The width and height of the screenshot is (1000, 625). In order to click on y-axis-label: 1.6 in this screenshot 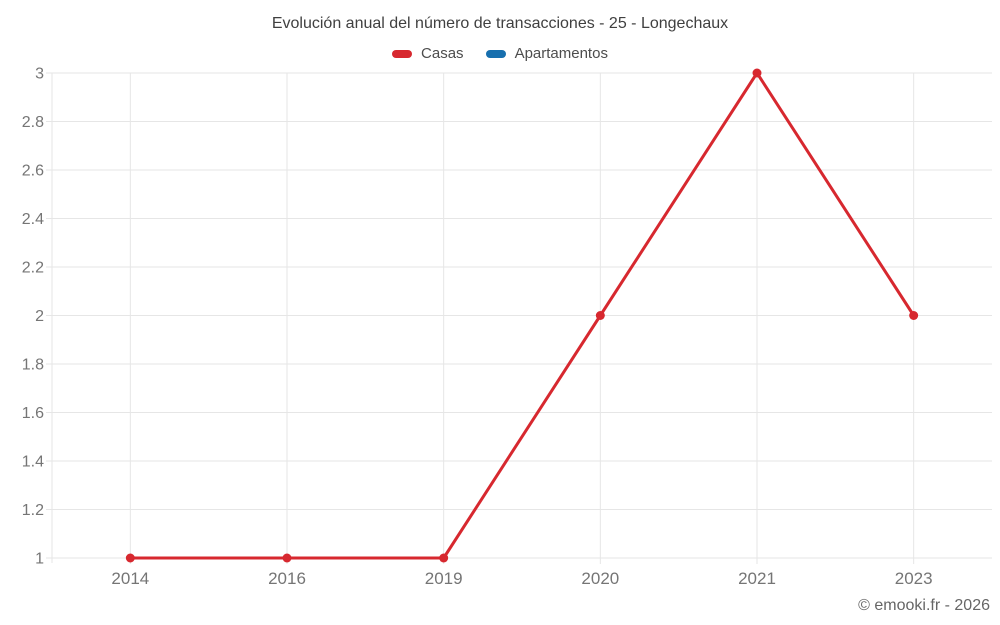, I will do `click(33, 413)`.